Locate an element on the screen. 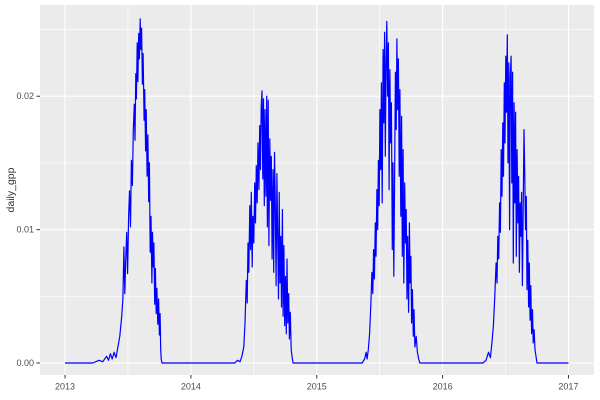  y-tick-label: 0.00 is located at coordinates (25, 363).